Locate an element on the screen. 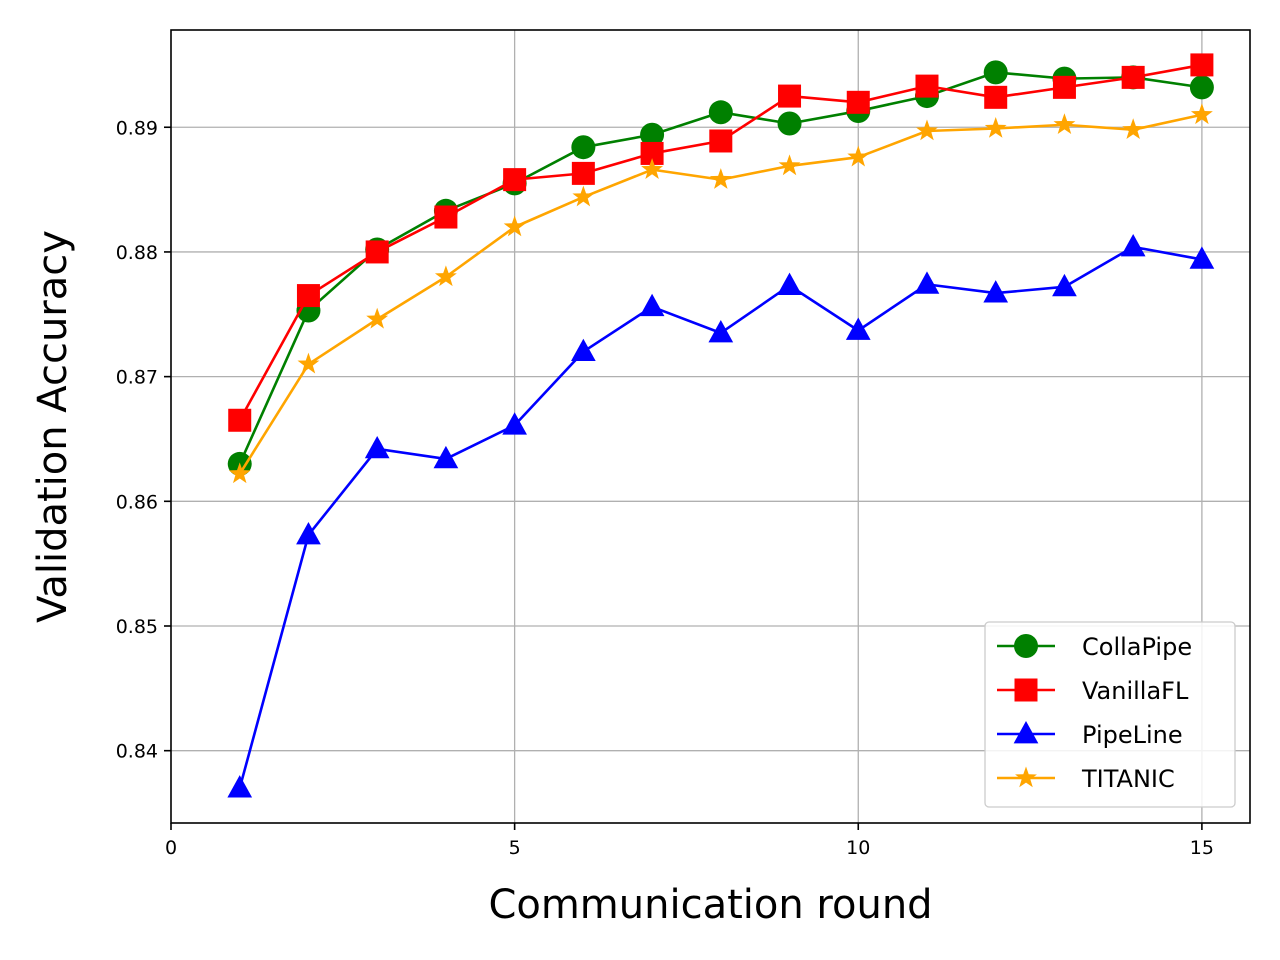 The height and width of the screenshot is (960, 1280). legend-item-pipeline: PipeLine is located at coordinates (1090, 735).